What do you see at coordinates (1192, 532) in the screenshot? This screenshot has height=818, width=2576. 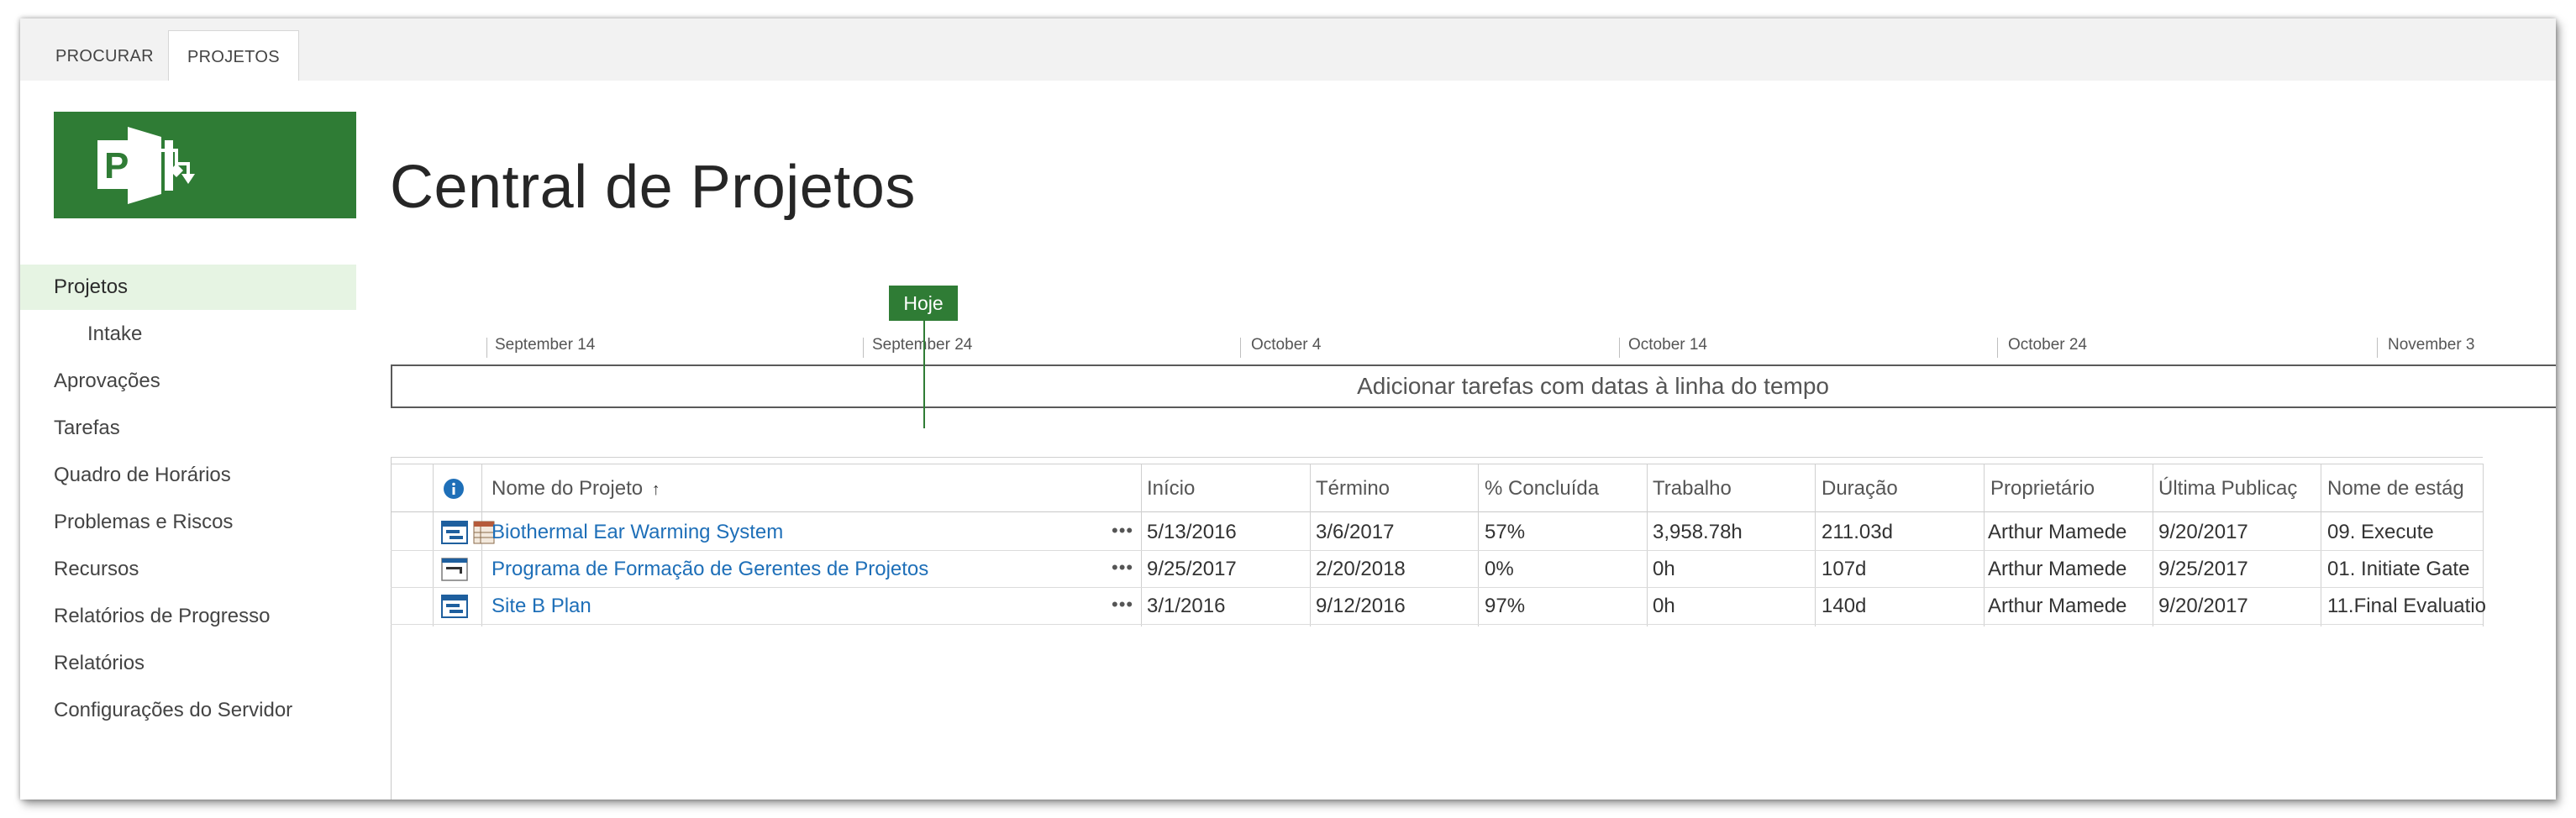 I see `cell-inicio: 5/13/2016` at bounding box center [1192, 532].